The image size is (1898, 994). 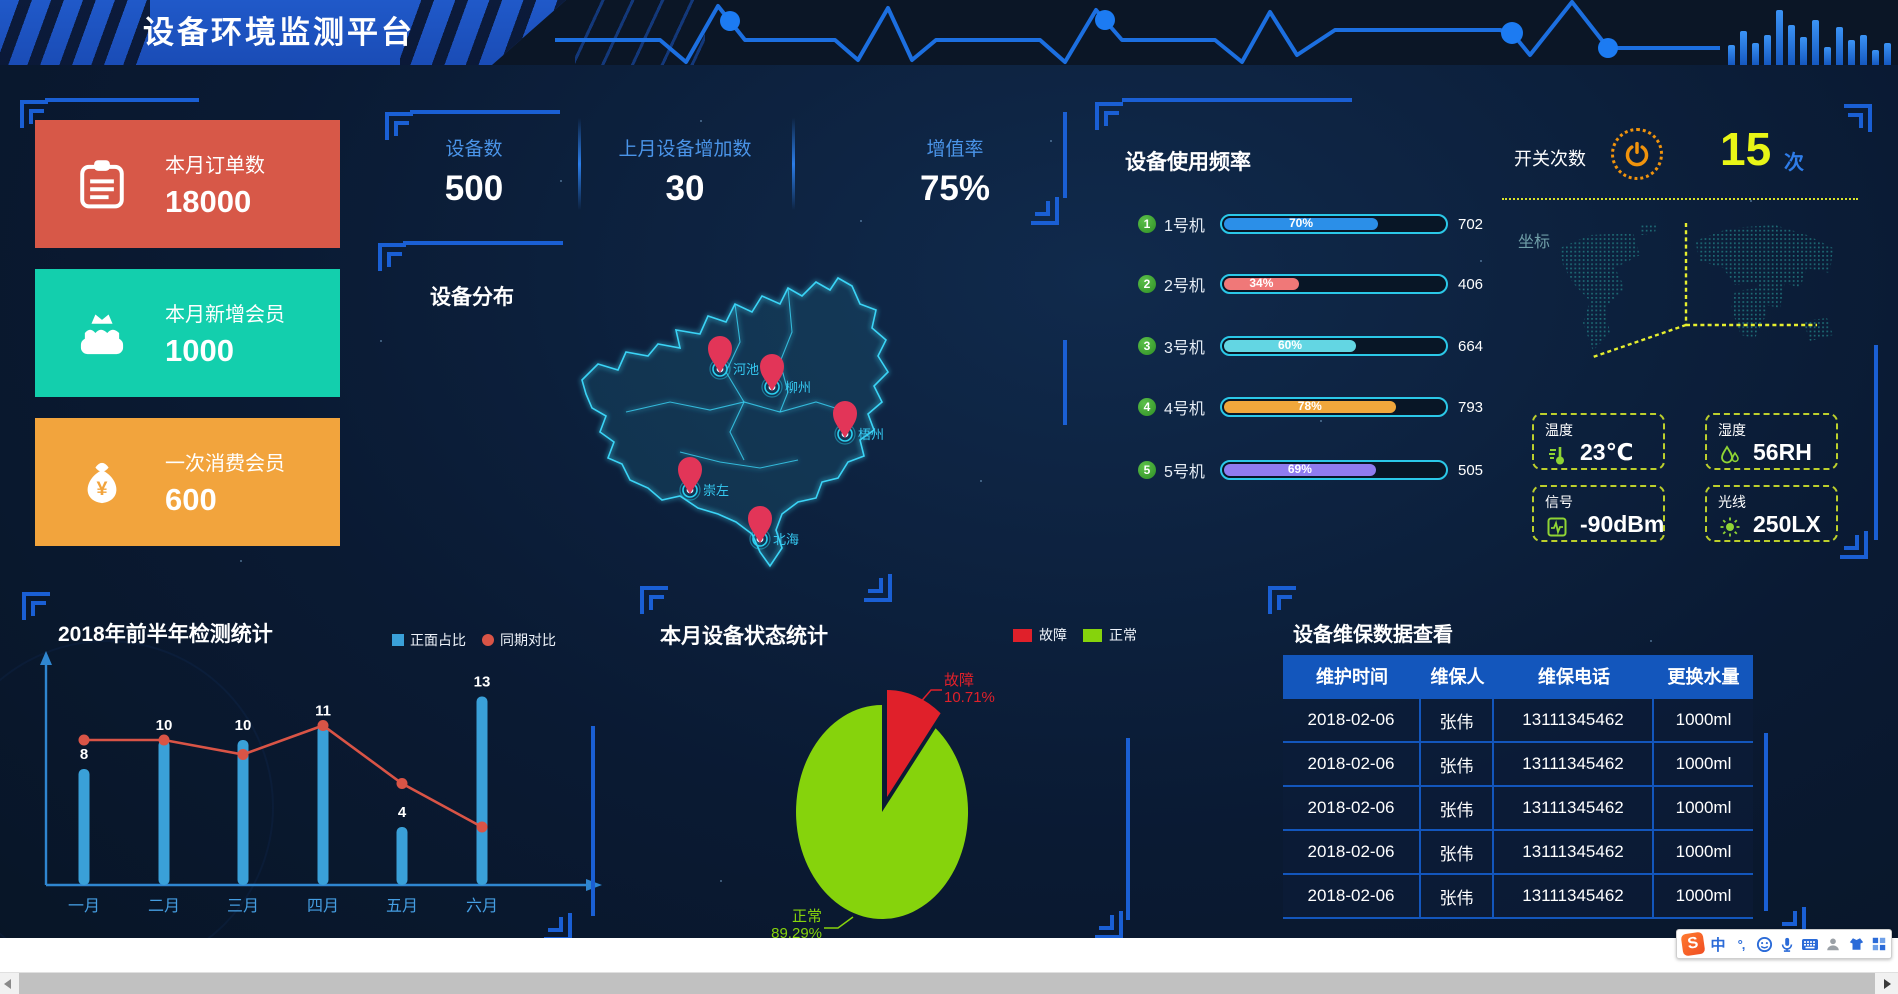 What do you see at coordinates (482, 906) in the screenshot?
I see `x-tick-label: 六月` at bounding box center [482, 906].